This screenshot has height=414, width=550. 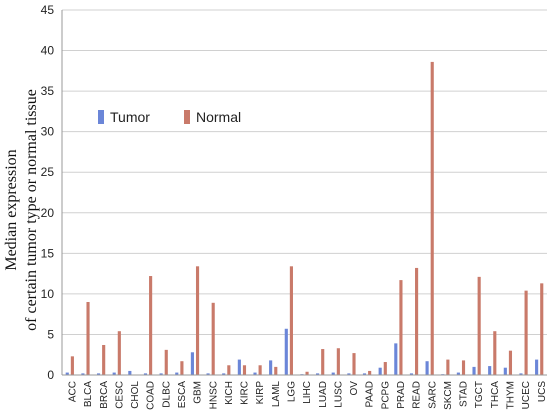 I want to click on bar-tumor-kich, so click(x=224, y=374).